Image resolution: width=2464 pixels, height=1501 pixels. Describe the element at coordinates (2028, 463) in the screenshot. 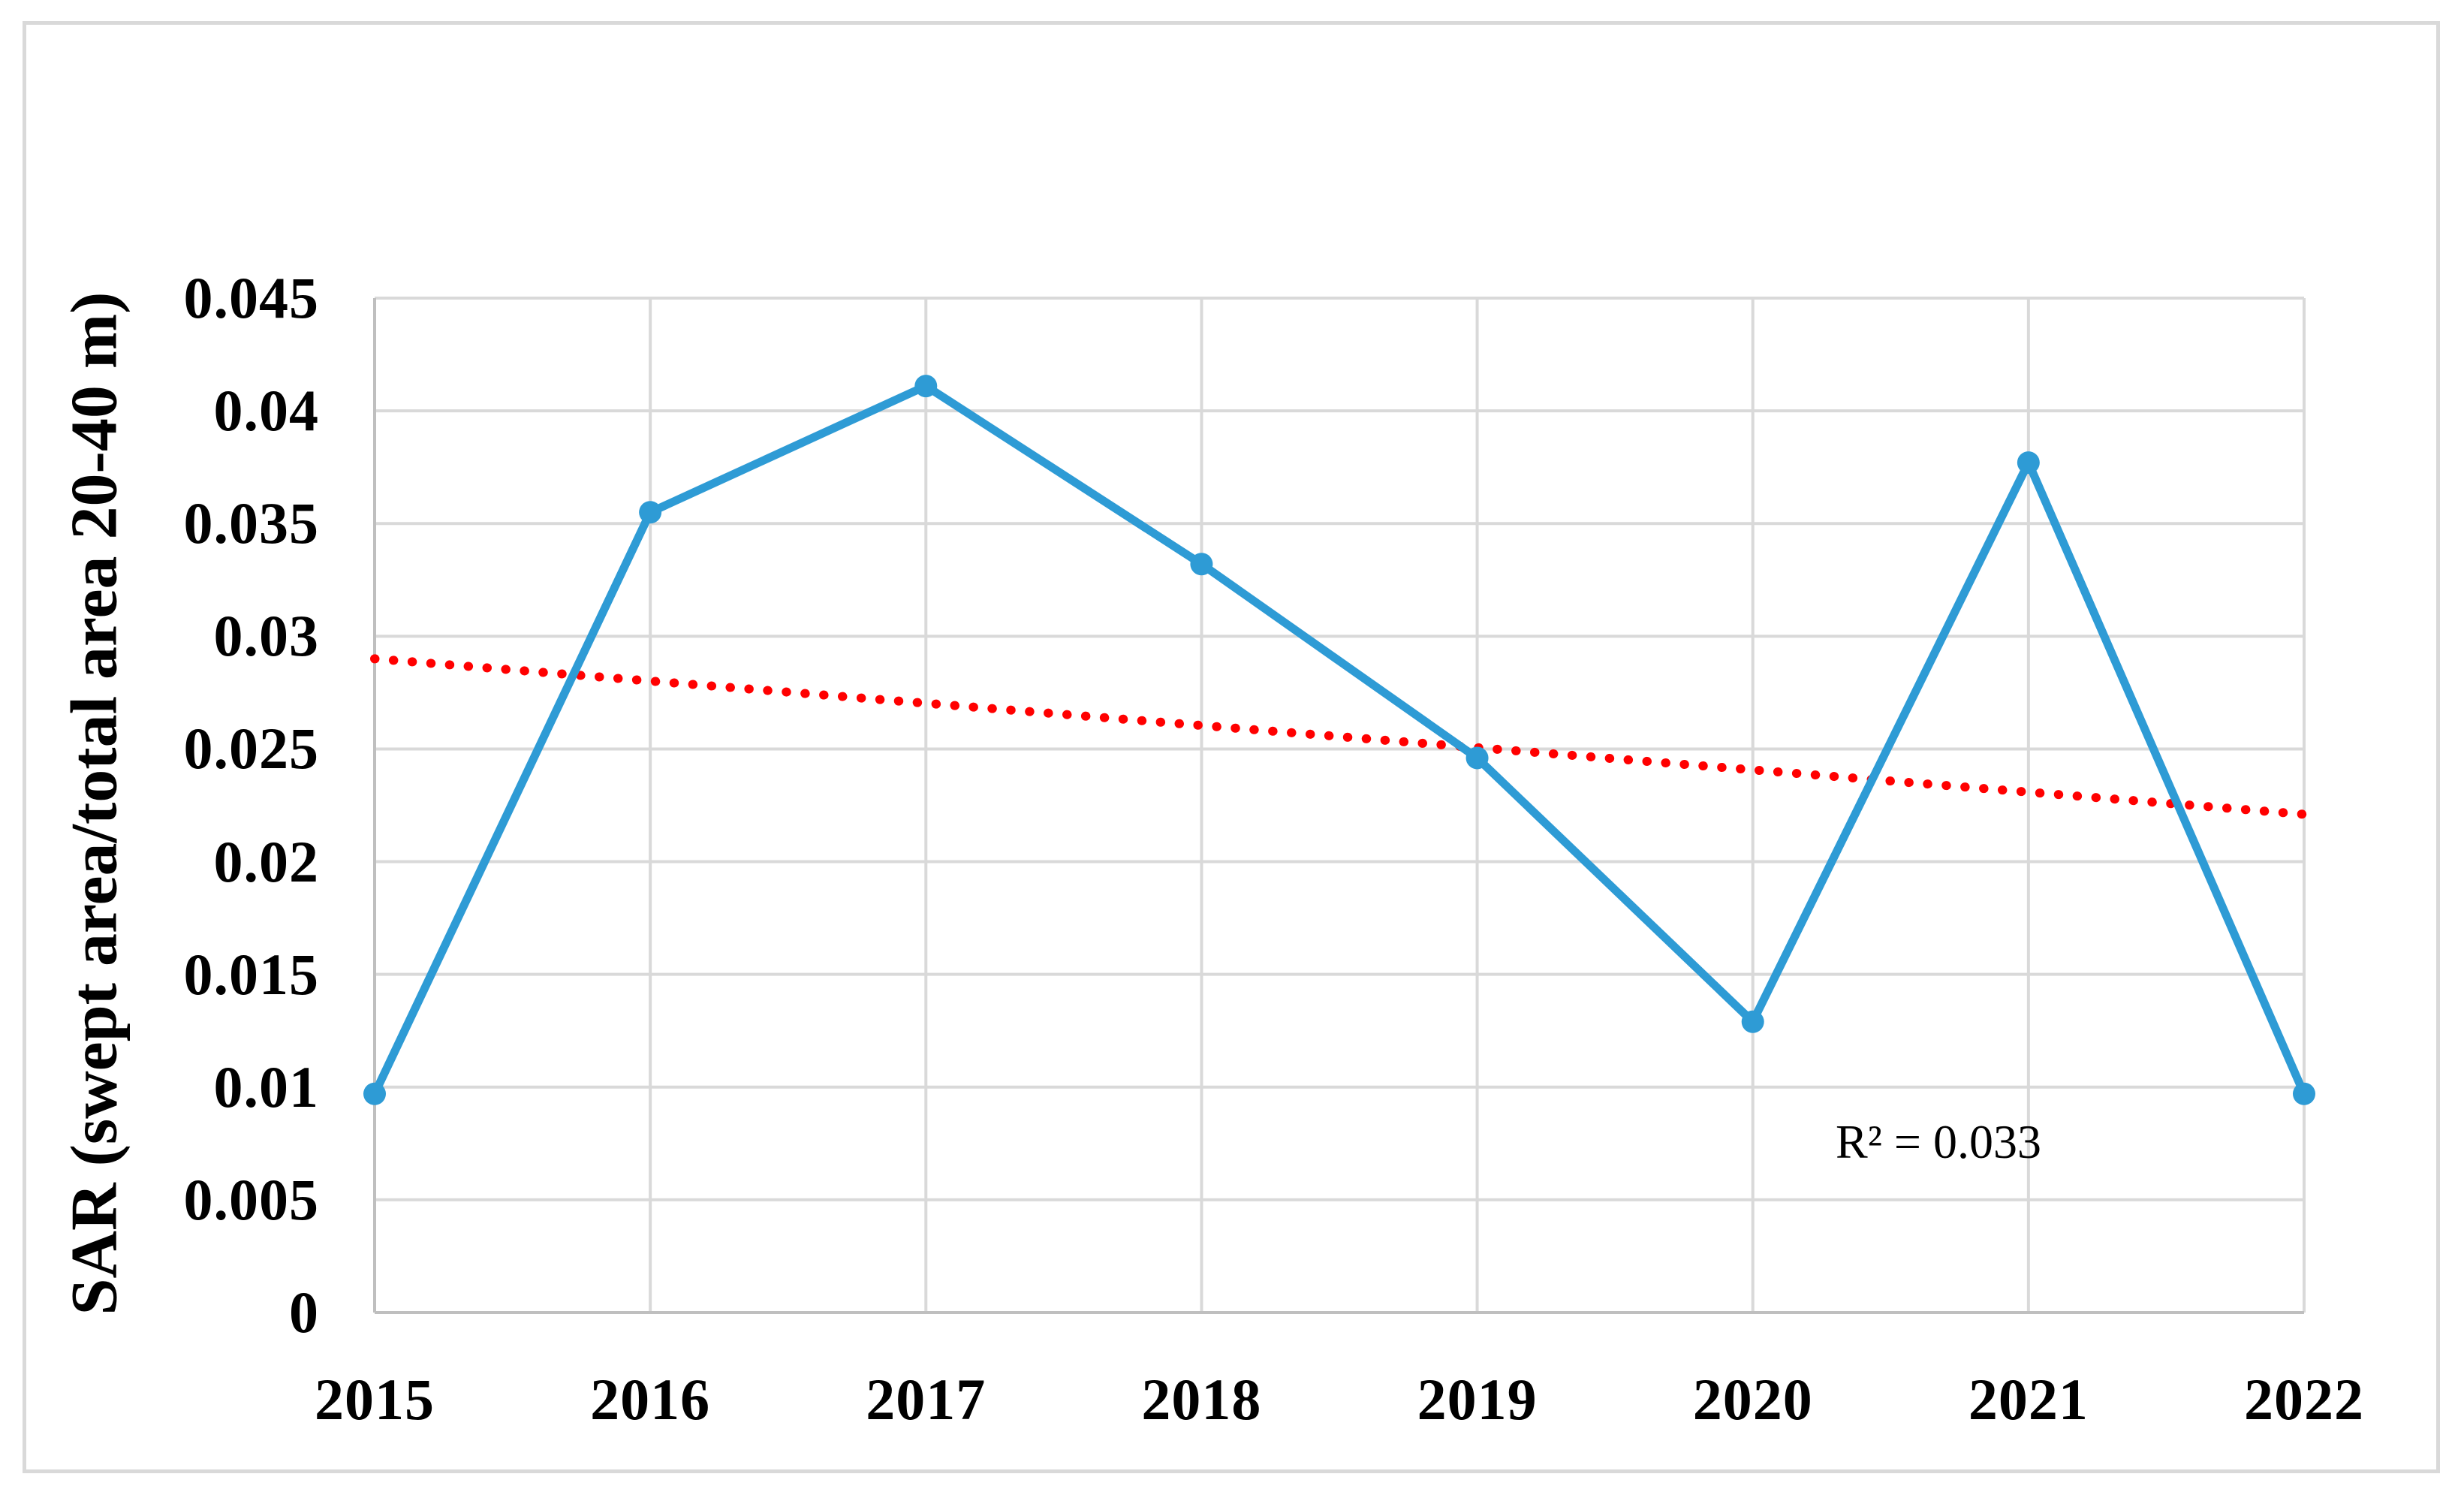

I see `data-point-2021` at that location.